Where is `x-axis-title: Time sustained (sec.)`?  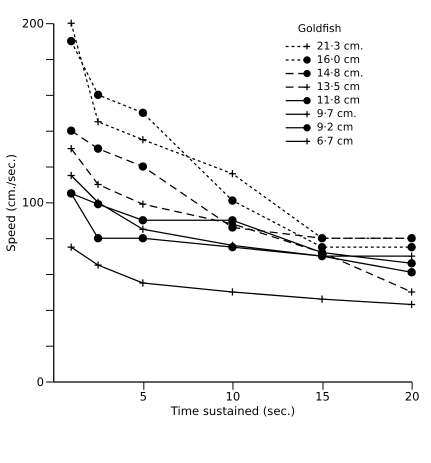
x-axis-title: Time sustained (sec.) is located at coordinates (233, 411).